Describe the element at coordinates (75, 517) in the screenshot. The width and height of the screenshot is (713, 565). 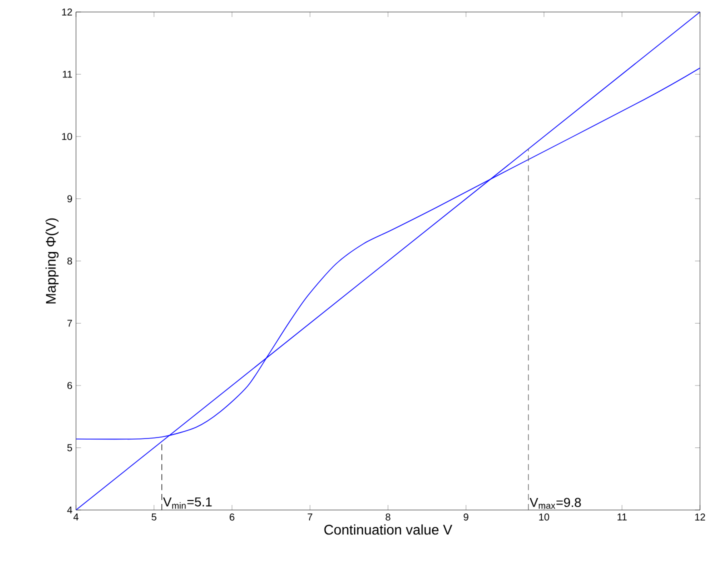
I see `x-tick-label: 4` at that location.